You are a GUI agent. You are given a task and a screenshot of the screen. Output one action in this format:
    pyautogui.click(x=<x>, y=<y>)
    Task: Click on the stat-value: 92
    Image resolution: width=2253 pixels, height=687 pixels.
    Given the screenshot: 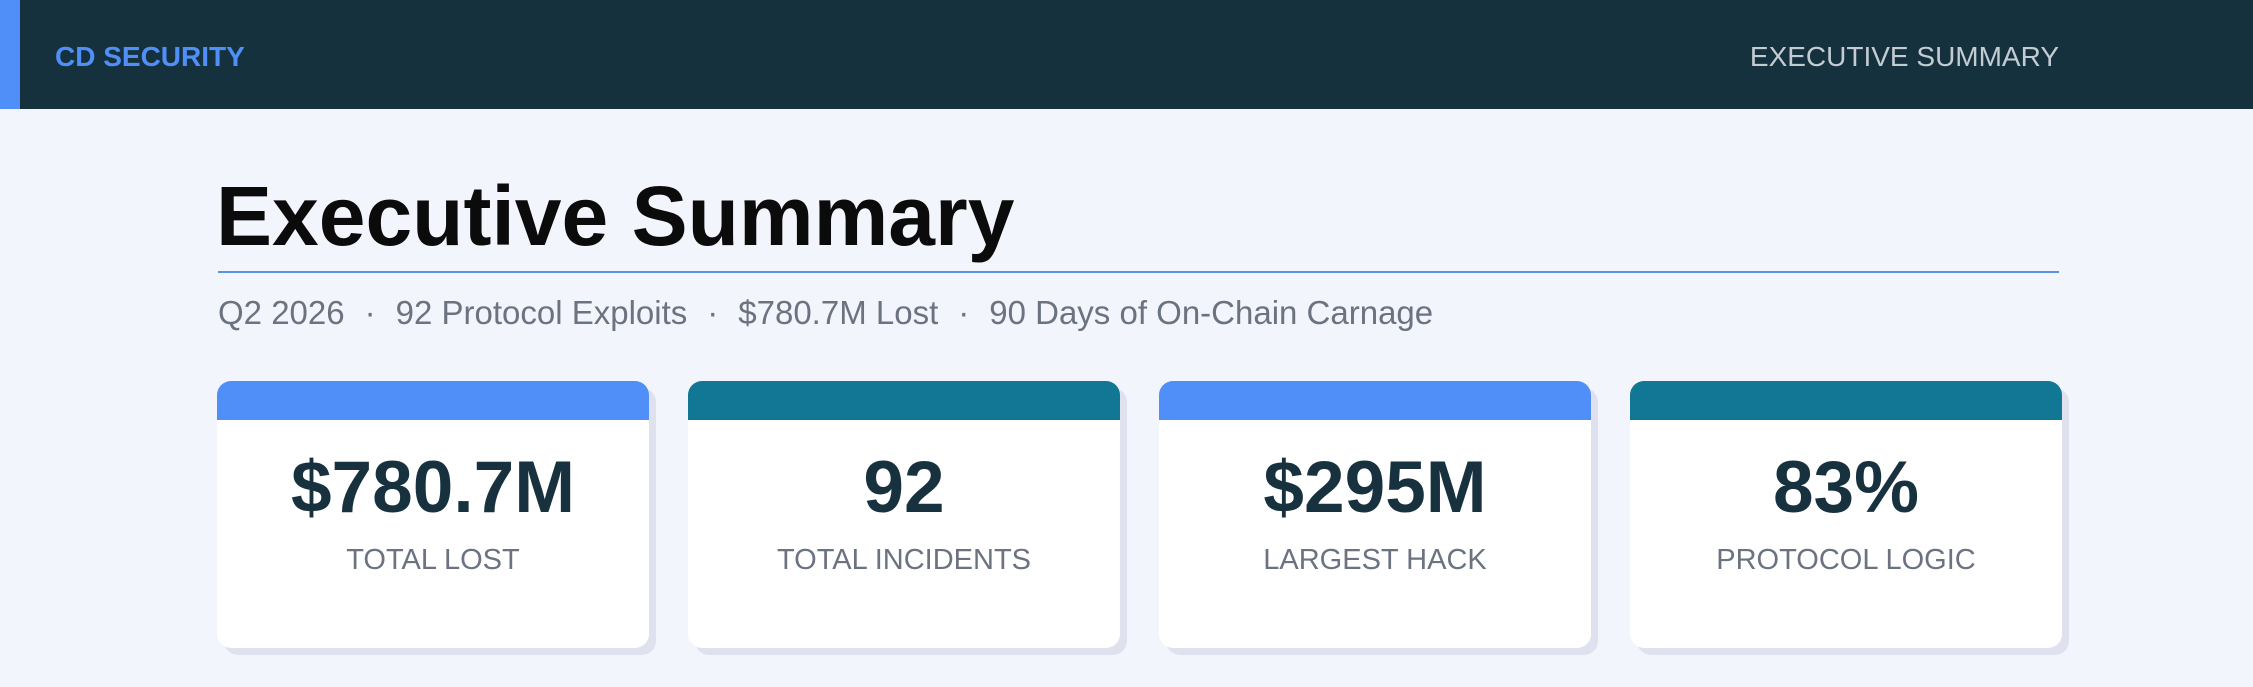 What is the action you would take?
    pyautogui.click(x=904, y=487)
    